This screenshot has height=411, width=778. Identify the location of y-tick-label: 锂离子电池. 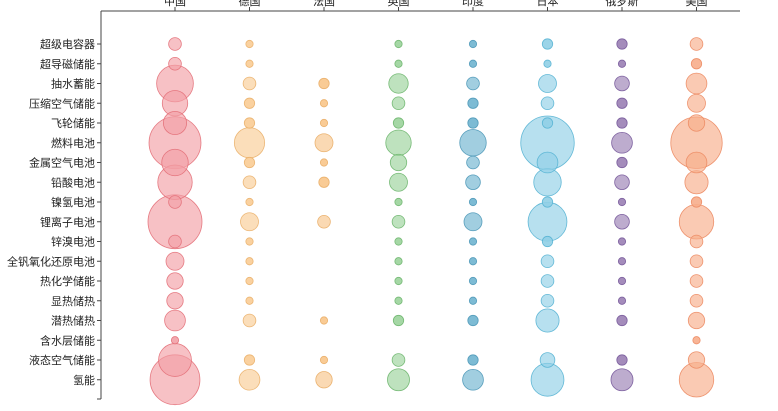
(67, 222).